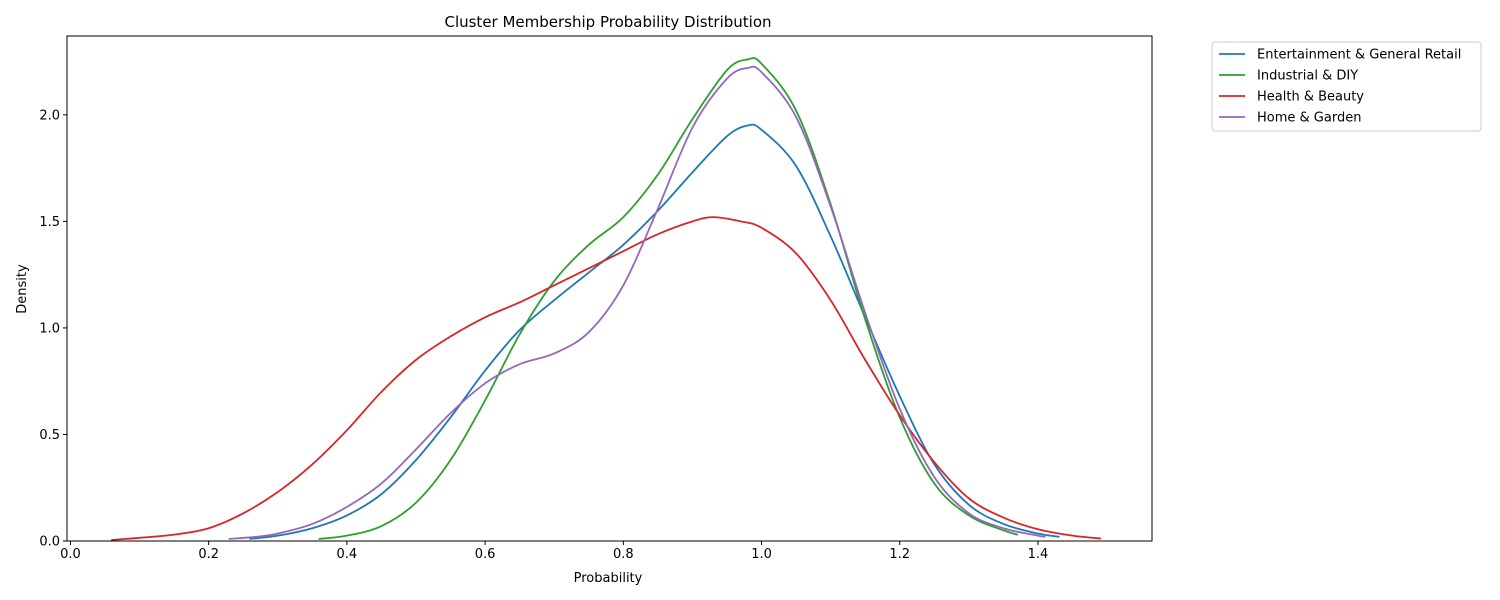  I want to click on x-axis-ticks: 0.0 0.2 0.4 0.6 0.8 1.0 1.2 1.4, so click(554, 551).